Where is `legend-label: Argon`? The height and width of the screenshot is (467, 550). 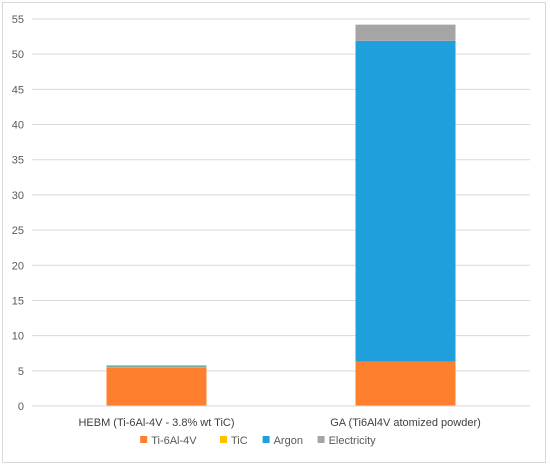 legend-label: Argon is located at coordinates (288, 441).